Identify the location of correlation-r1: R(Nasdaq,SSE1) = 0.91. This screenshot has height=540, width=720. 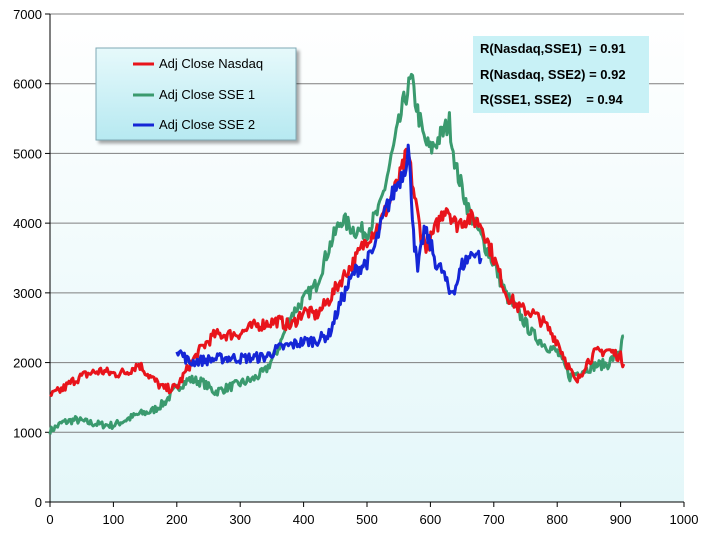
(553, 48).